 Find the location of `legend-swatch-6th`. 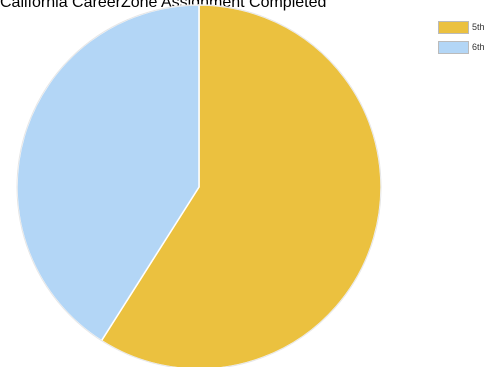

legend-swatch-6th is located at coordinates (453, 47).